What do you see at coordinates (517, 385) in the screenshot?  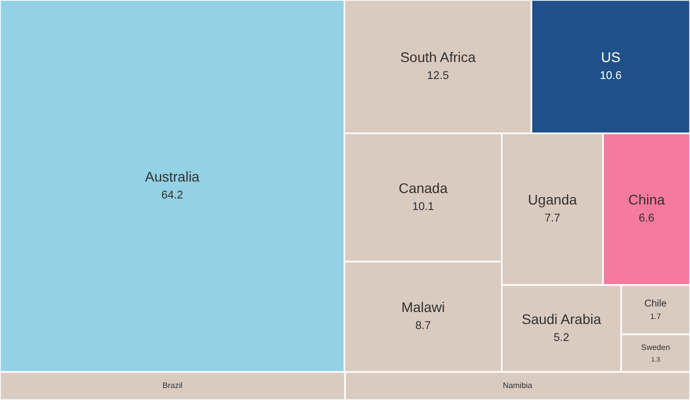 I see `category-label: Namibia` at bounding box center [517, 385].